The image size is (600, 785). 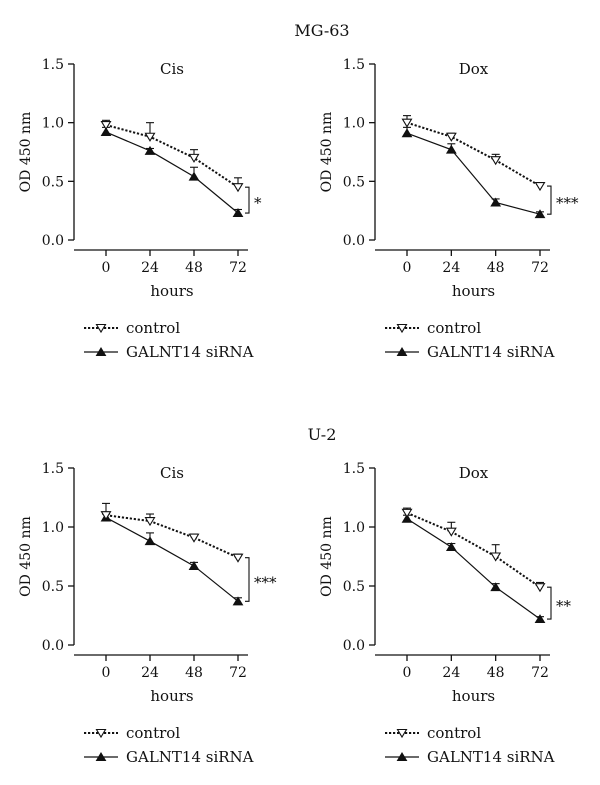 What do you see at coordinates (265, 583) in the screenshot?
I see `significance-label: ***` at bounding box center [265, 583].